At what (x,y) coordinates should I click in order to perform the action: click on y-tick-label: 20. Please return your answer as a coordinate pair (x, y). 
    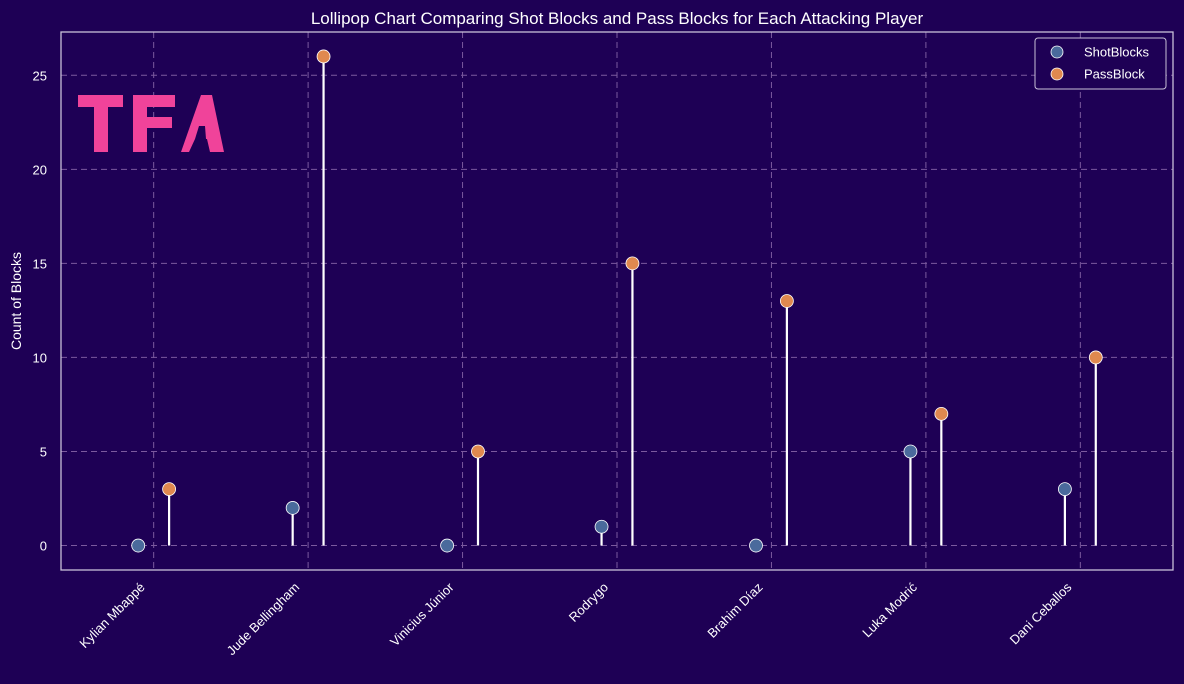
    Looking at the image, I should click on (40, 169).